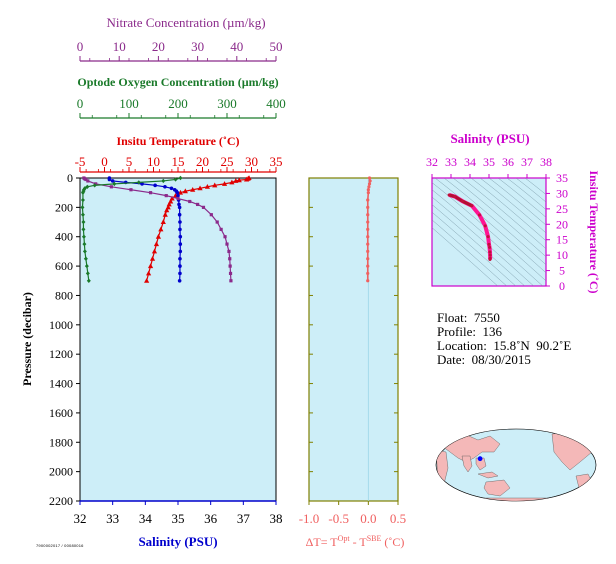  I want to click on delta-t-series, so click(369, 229).